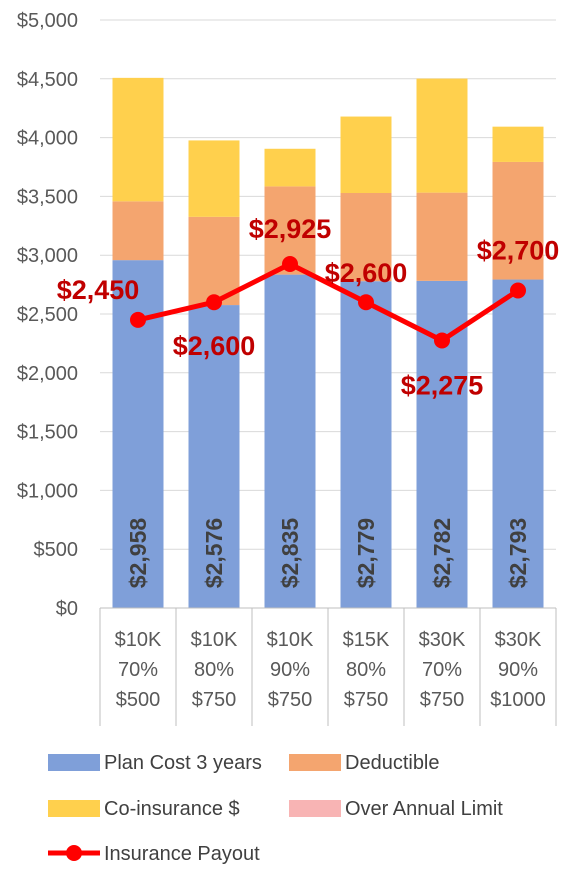 Image resolution: width=582 pixels, height=883 pixels. Describe the element at coordinates (47, 21) in the screenshot. I see `y-tick-label: $5,000` at that location.